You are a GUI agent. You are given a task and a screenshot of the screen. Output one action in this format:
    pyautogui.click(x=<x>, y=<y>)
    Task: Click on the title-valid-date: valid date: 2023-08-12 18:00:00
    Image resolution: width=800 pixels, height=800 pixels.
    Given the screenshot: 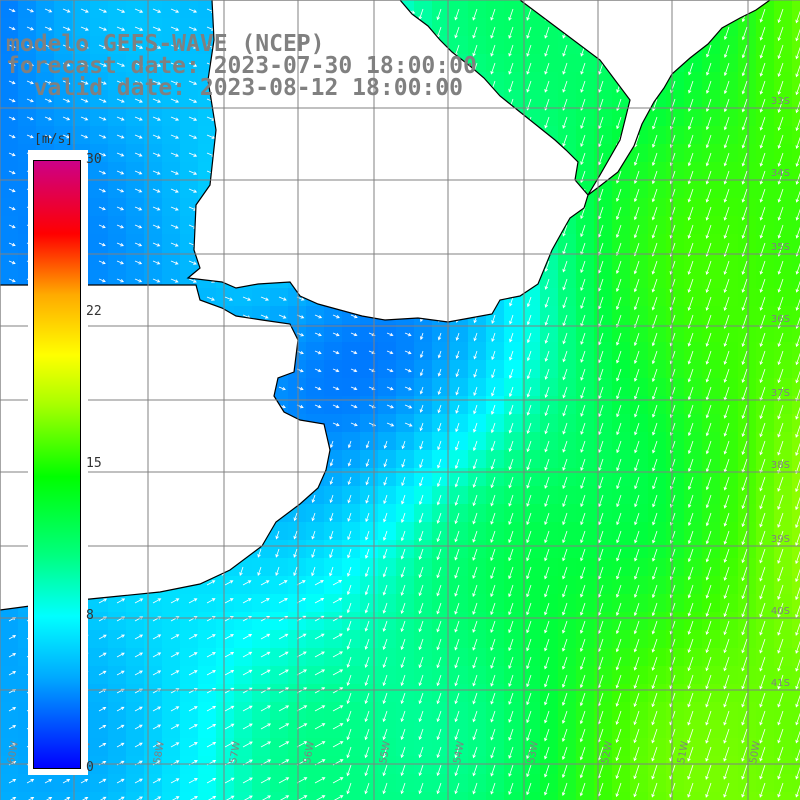 What is the action you would take?
    pyautogui.click(x=234, y=88)
    